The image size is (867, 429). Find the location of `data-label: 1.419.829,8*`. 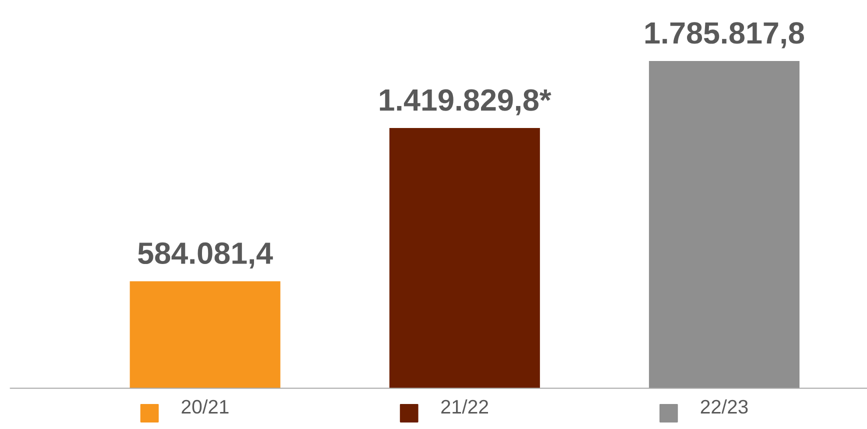

data-label: 1.419.829,8* is located at coordinates (466, 102).